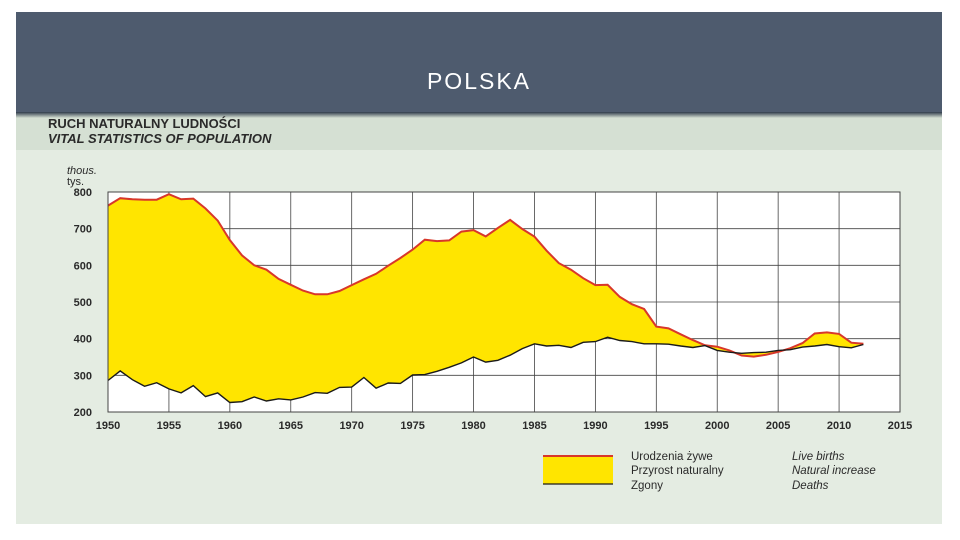 The height and width of the screenshot is (540, 960). What do you see at coordinates (647, 486) in the screenshot?
I see `legend-deaths-pl: Zgony` at bounding box center [647, 486].